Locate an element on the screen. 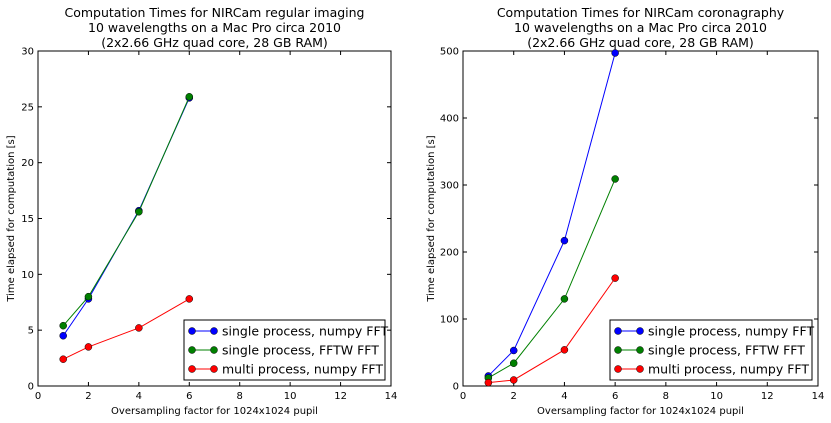 Image resolution: width=831 pixels, height=423 pixels. y-tick-label: 25 is located at coordinates (27, 107).